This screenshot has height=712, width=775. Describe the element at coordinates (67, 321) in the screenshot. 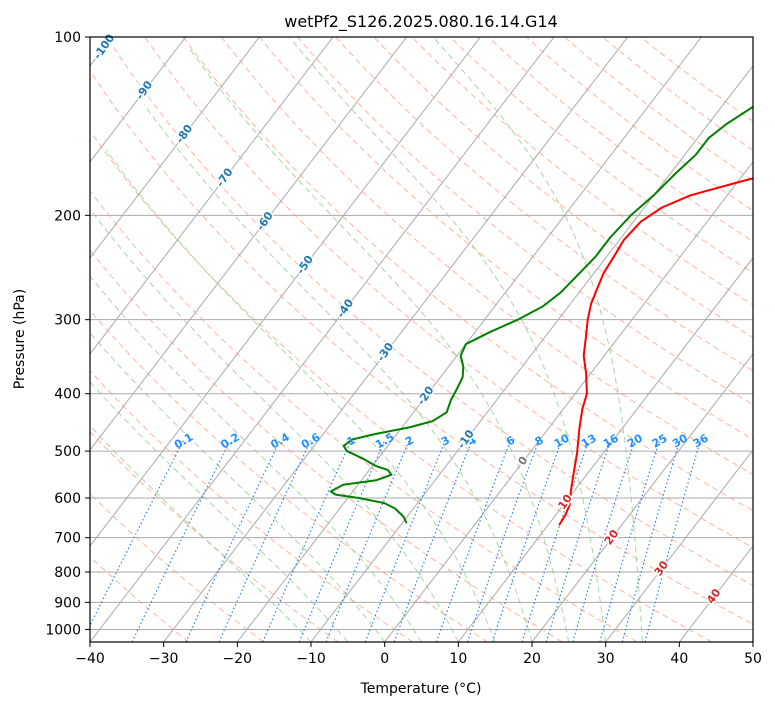

I see `y-tick-label: 300` at that location.